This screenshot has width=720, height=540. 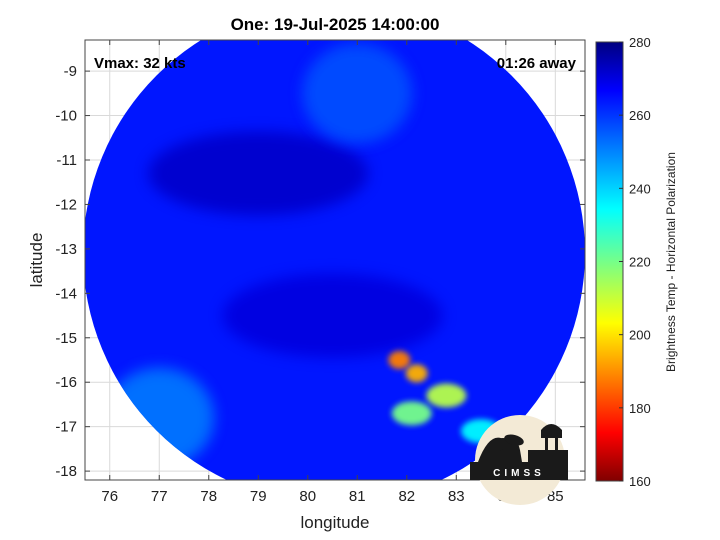 What do you see at coordinates (357, 496) in the screenshot?
I see `x-tick-label: 81` at bounding box center [357, 496].